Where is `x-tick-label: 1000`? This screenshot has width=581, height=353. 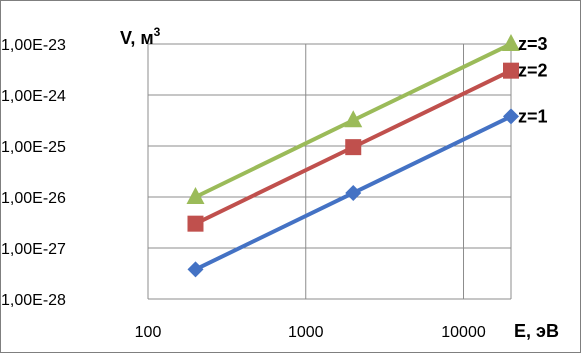 x-tick-label: 1000 is located at coordinates (306, 332).